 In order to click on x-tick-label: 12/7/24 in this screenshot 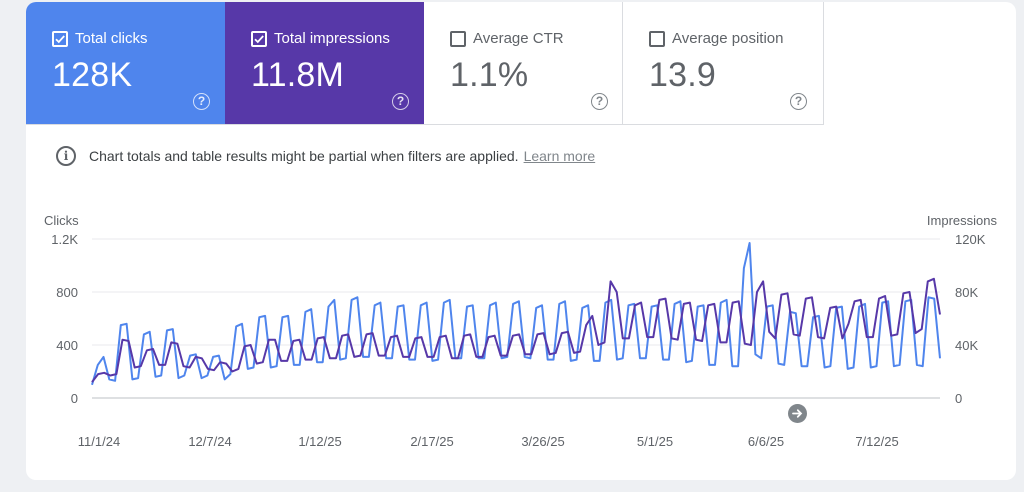, I will do `click(209, 441)`.